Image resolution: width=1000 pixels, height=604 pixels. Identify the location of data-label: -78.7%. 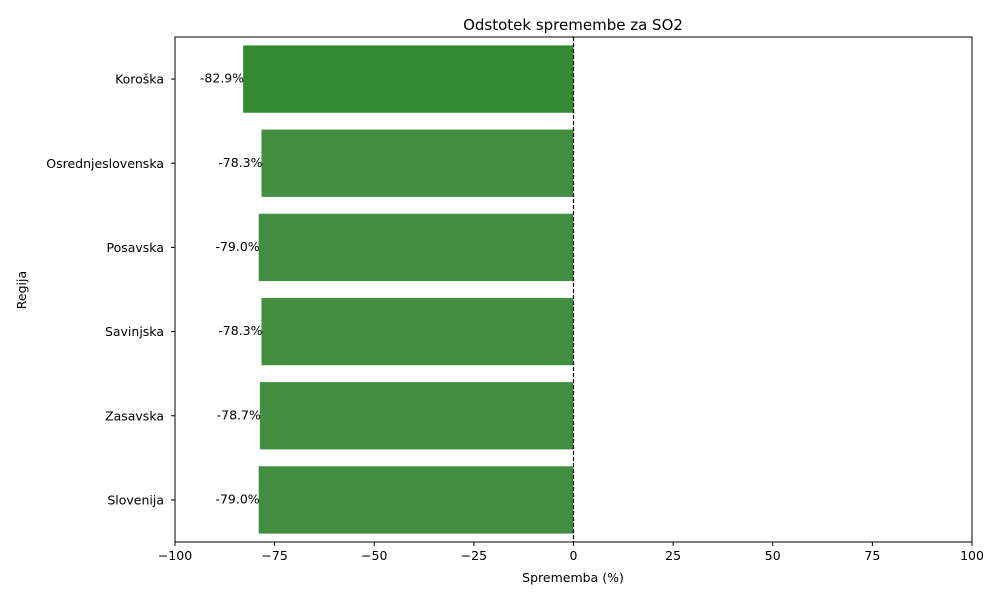
(239, 414).